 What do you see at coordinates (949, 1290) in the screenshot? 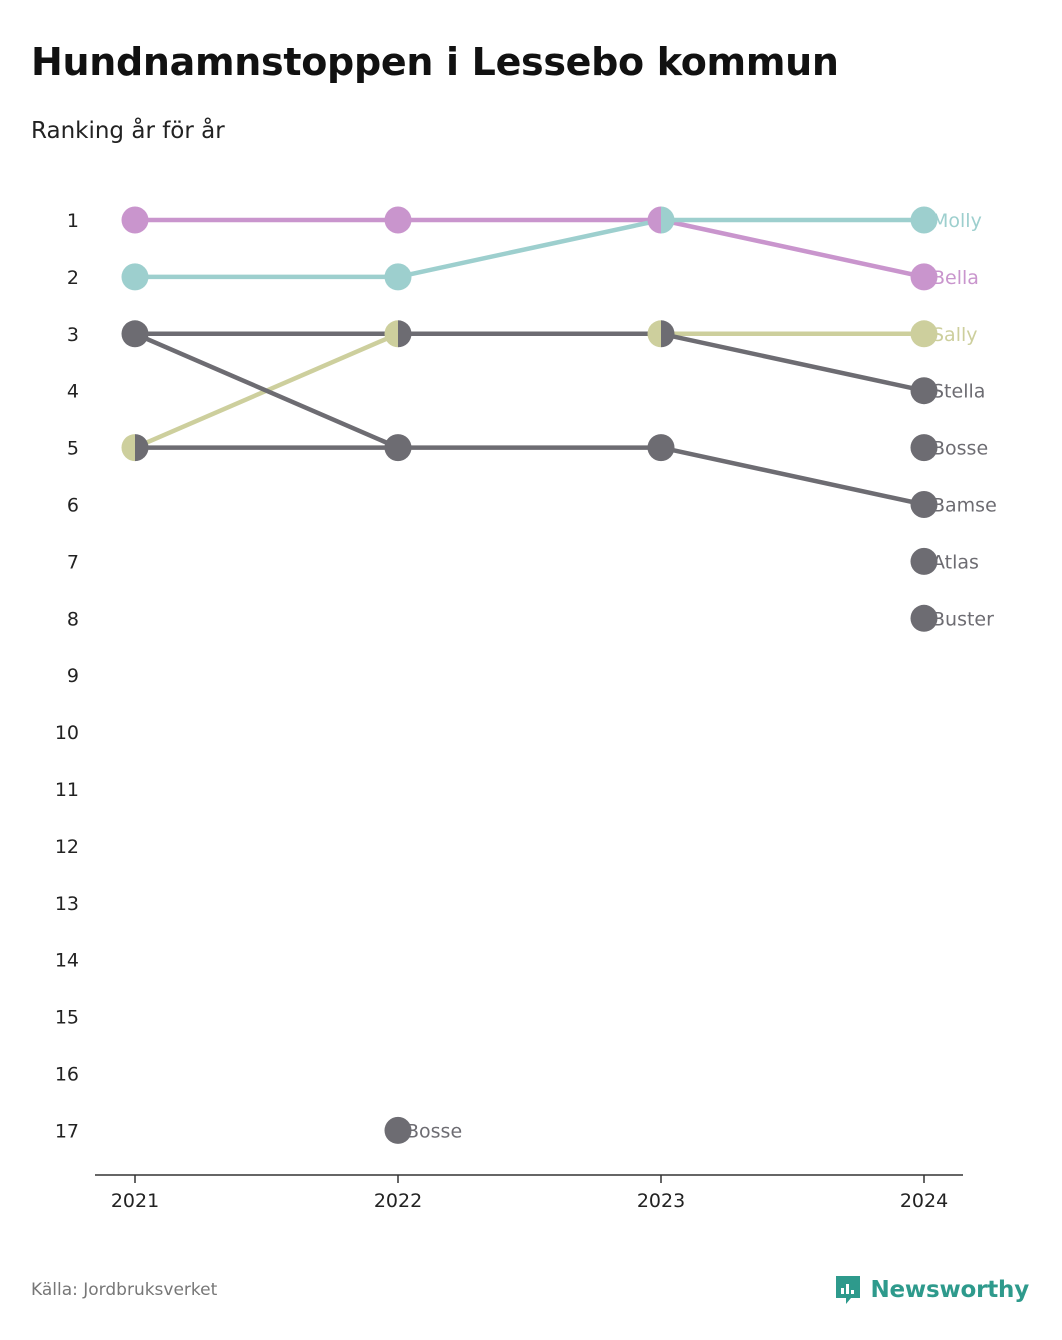
I see `brand-name: Newsworthy` at bounding box center [949, 1290].